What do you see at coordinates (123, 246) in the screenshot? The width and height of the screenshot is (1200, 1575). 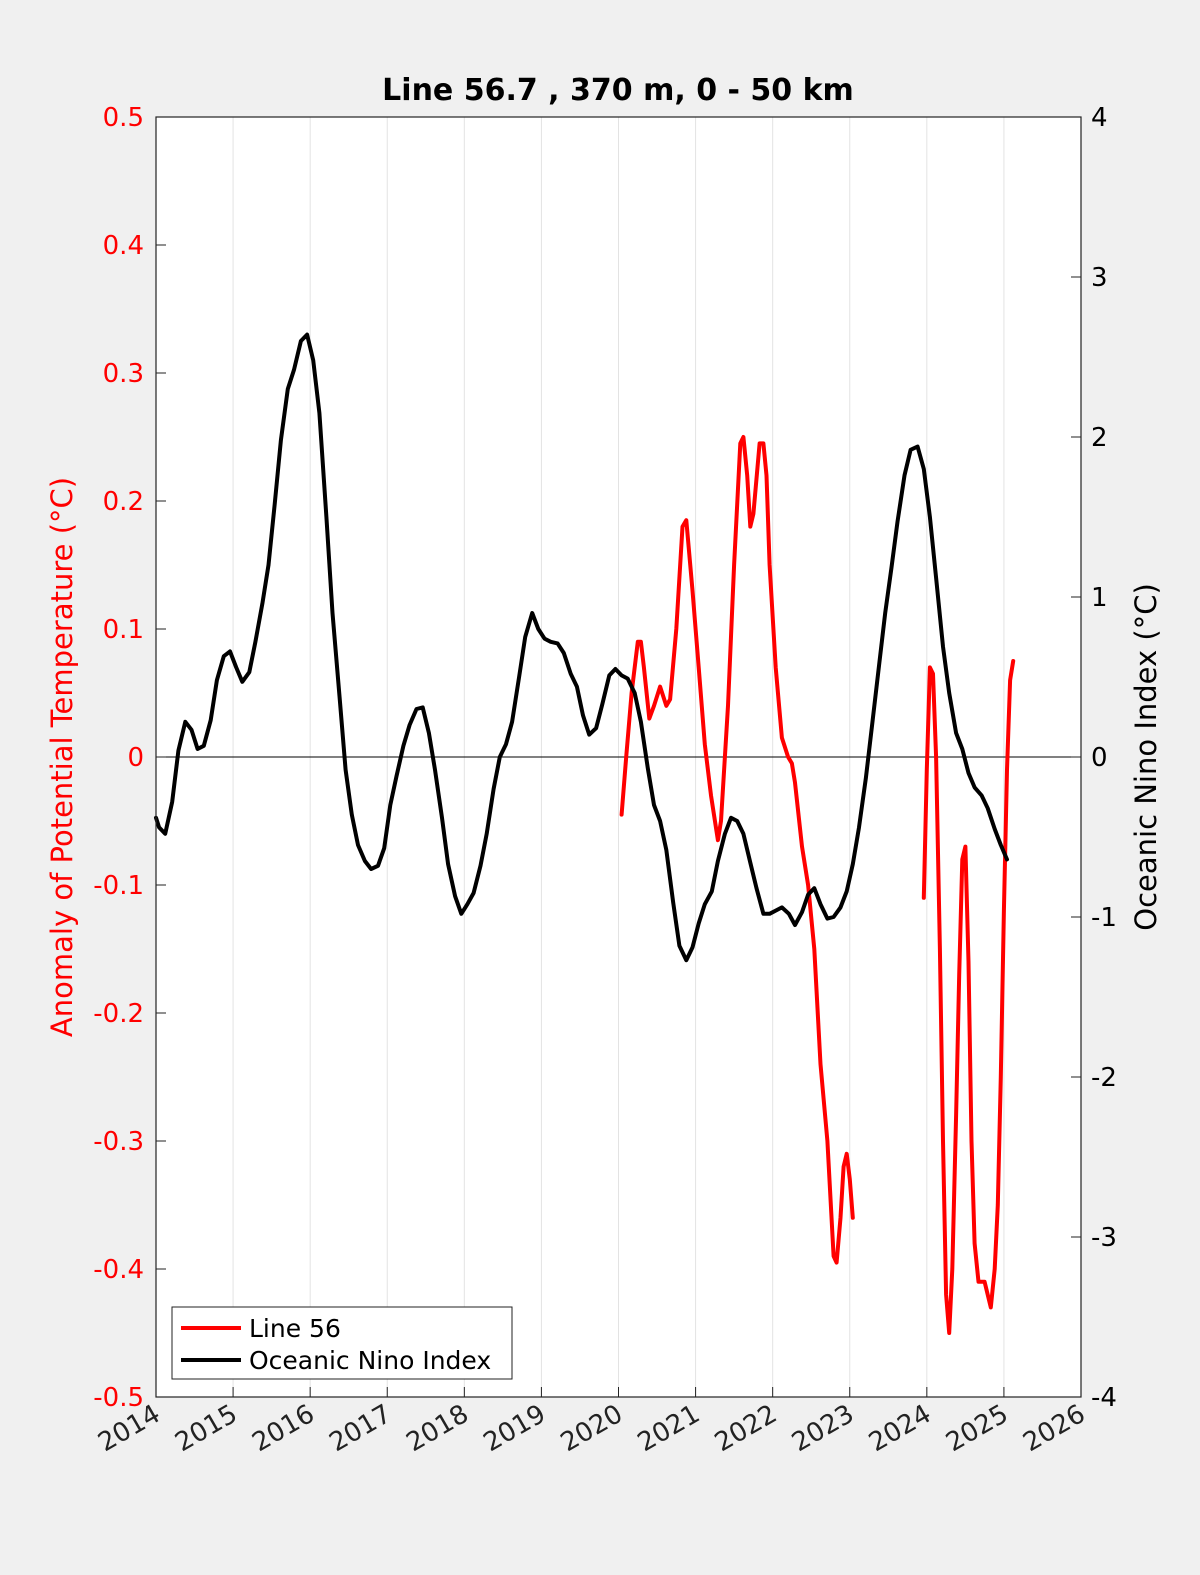 I see `left-tick-label: 0.4` at bounding box center [123, 246].